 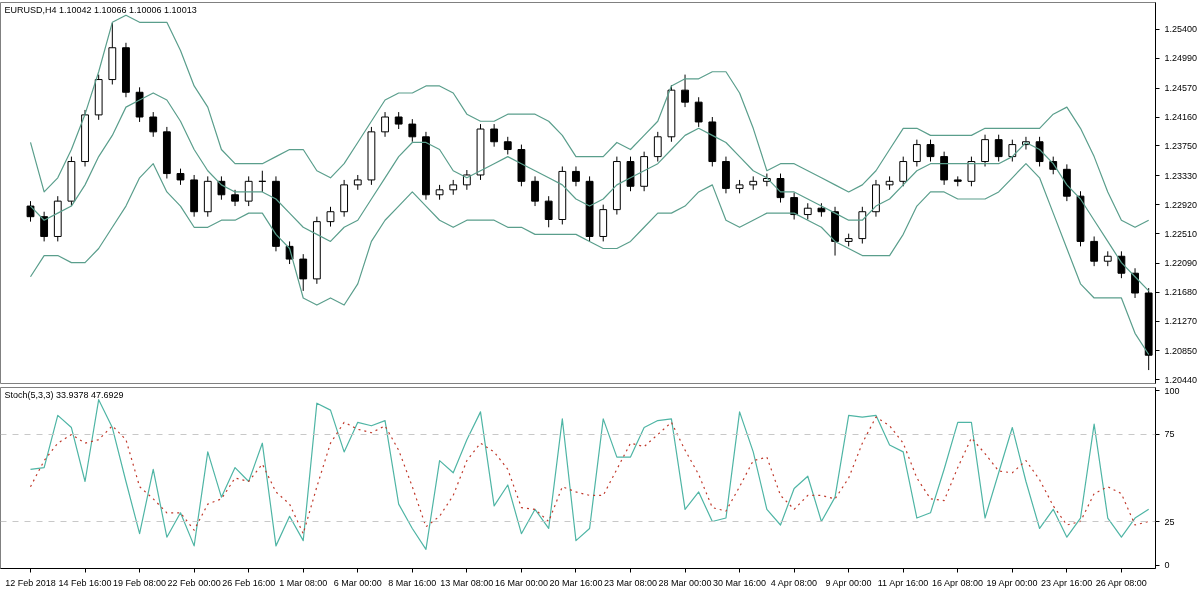 I want to click on y-tick-label: 75, so click(x=1169, y=434).